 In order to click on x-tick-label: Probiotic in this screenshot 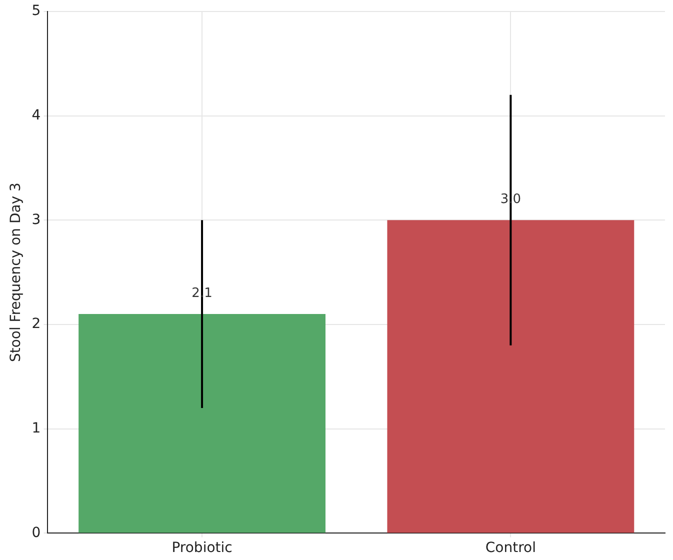, I will do `click(202, 548)`.